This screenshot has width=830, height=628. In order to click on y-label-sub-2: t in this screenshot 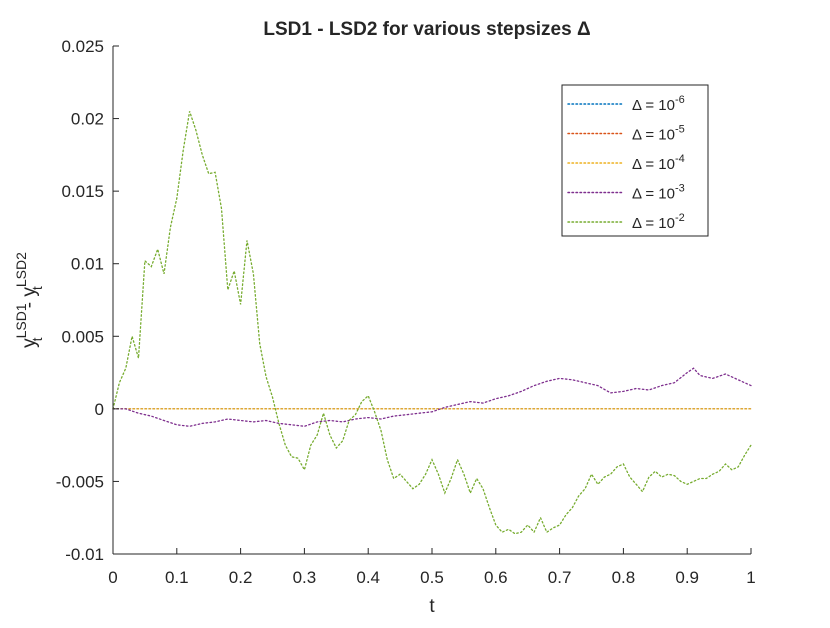, I will do `click(37, 288)`.